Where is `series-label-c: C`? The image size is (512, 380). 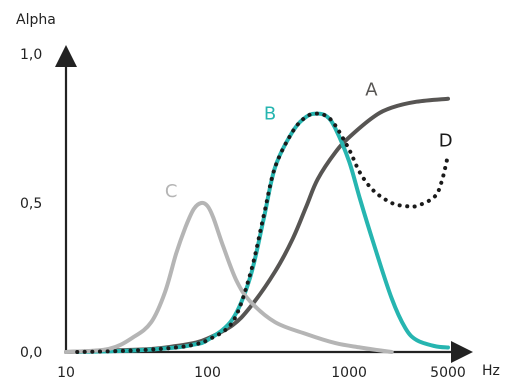
series-label-c: C is located at coordinates (171, 191).